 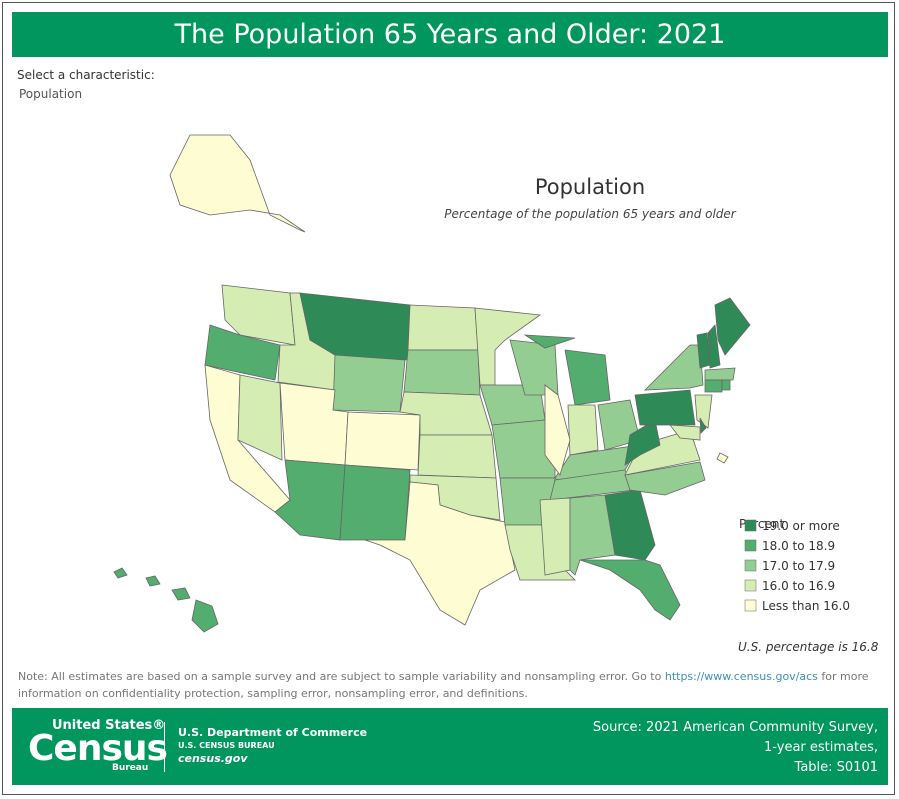 I want to click on legend-label: 17.0 to 17.9, so click(x=798, y=566).